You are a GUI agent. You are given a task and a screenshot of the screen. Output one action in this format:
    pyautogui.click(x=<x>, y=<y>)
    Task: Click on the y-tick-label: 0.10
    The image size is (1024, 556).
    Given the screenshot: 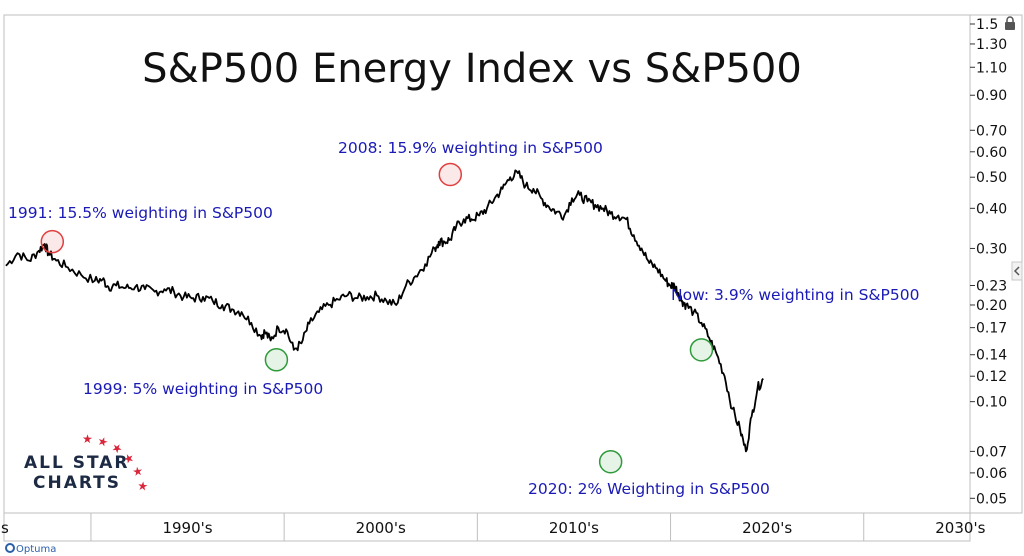 What is the action you would take?
    pyautogui.click(x=991, y=403)
    